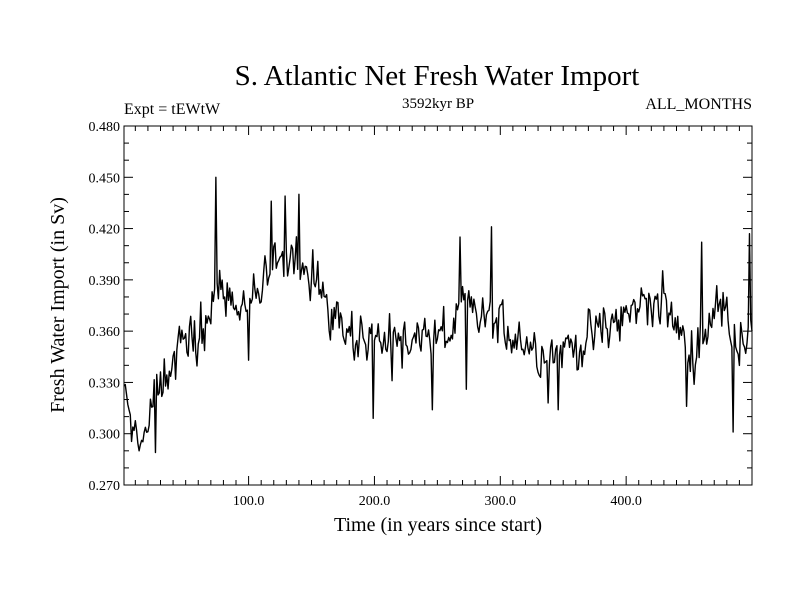 The width and height of the screenshot is (800, 605). Describe the element at coordinates (105, 178) in the screenshot. I see `y-tick-label: 0.450` at that location.